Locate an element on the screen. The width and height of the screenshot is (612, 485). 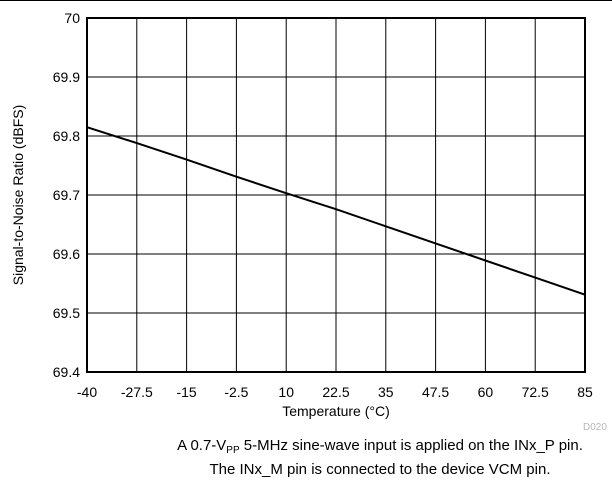
x-tick-labels: -40 -27.5 -15 -2.5 10 22.5 35 47.5 60 72.5 85 is located at coordinates (335, 392).